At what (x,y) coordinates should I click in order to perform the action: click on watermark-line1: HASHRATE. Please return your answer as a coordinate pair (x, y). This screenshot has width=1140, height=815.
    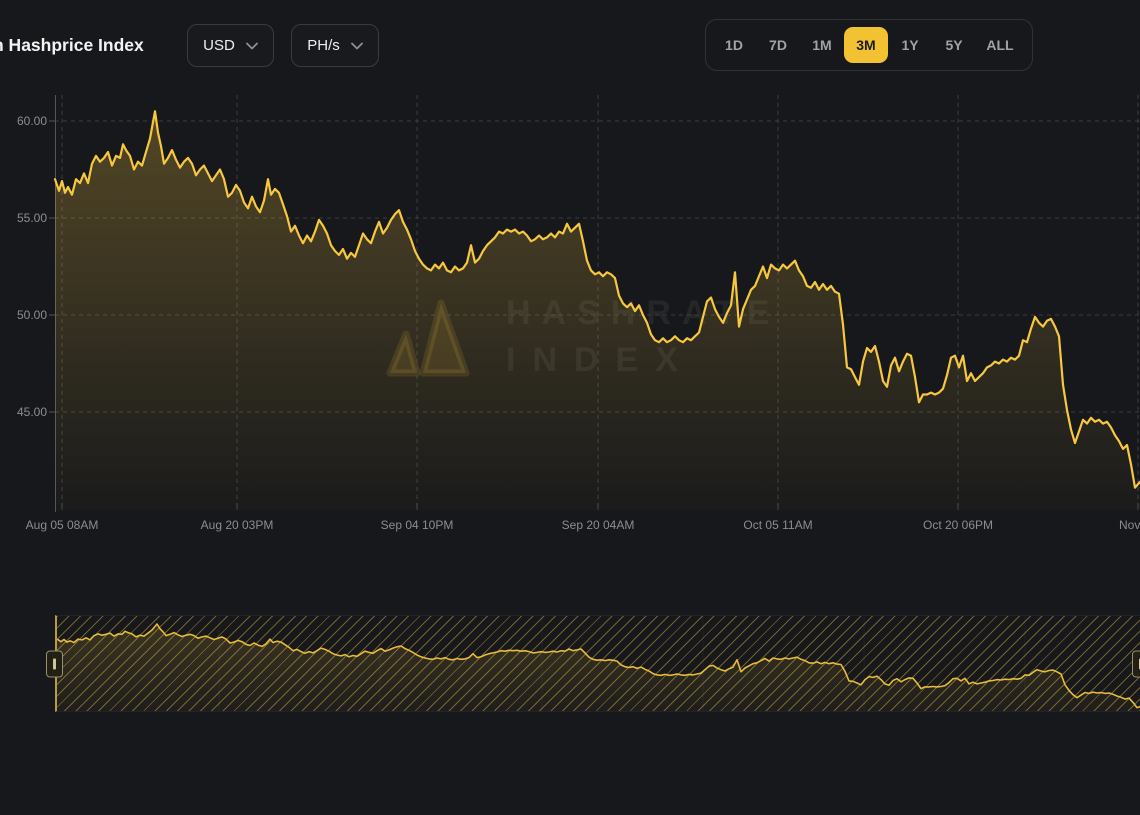
    Looking at the image, I should click on (643, 313).